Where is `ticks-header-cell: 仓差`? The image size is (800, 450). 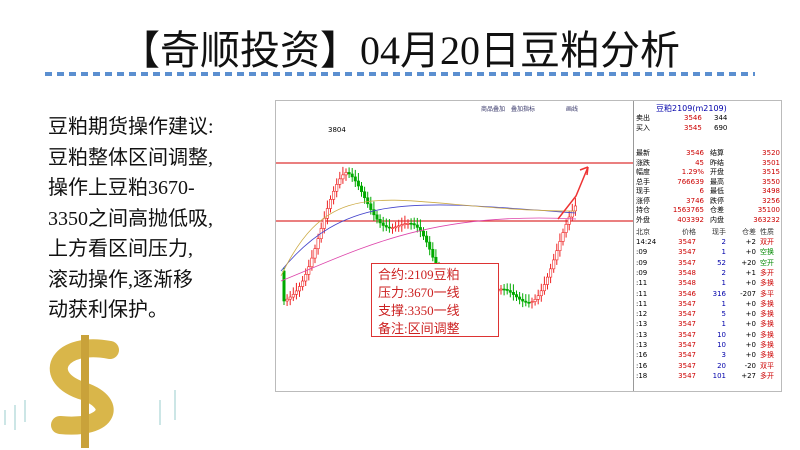
ticks-header-cell: 仓差 is located at coordinates (749, 232).